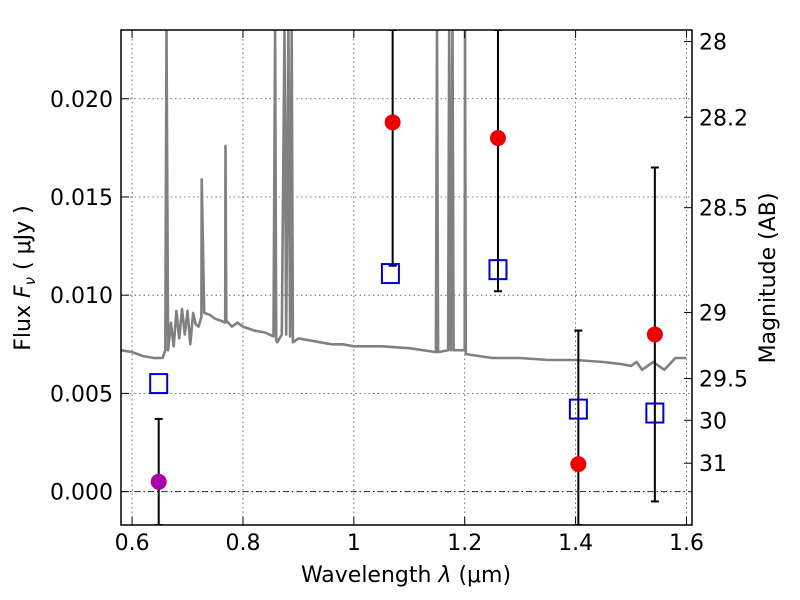 Image resolution: width=800 pixels, height=600 pixels. I want to click on y-tick-label: 0.005, so click(81, 394).